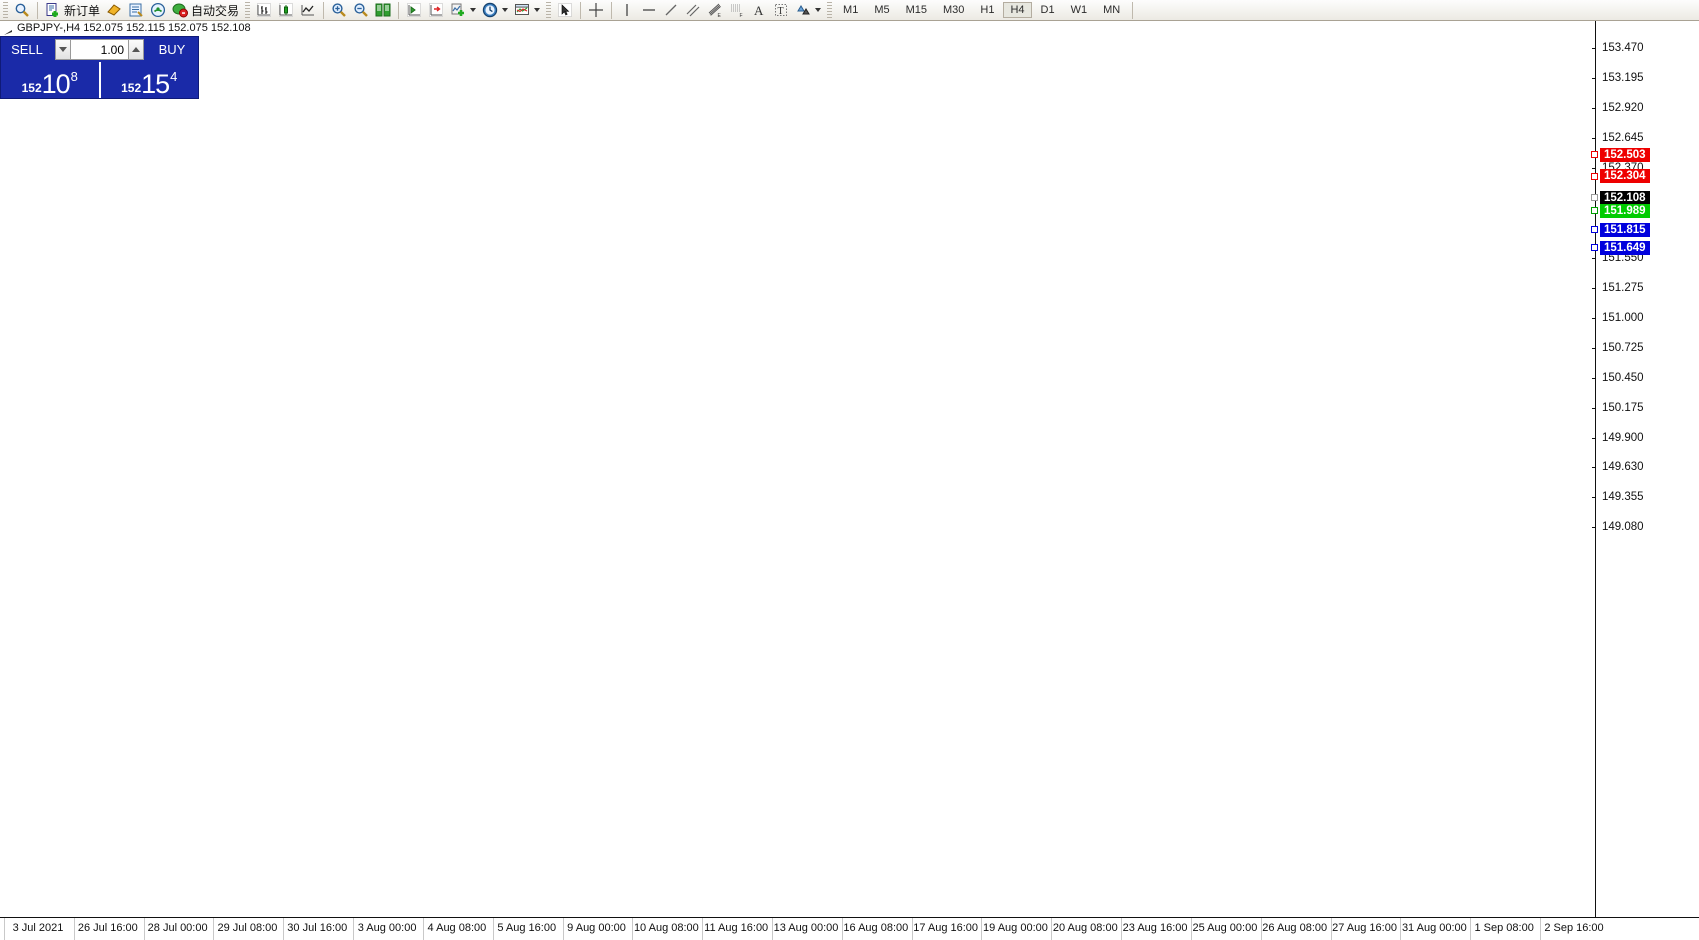 This screenshot has width=1699, height=940. Describe the element at coordinates (1594, 211) in the screenshot. I see `pivot-level-handle` at that location.